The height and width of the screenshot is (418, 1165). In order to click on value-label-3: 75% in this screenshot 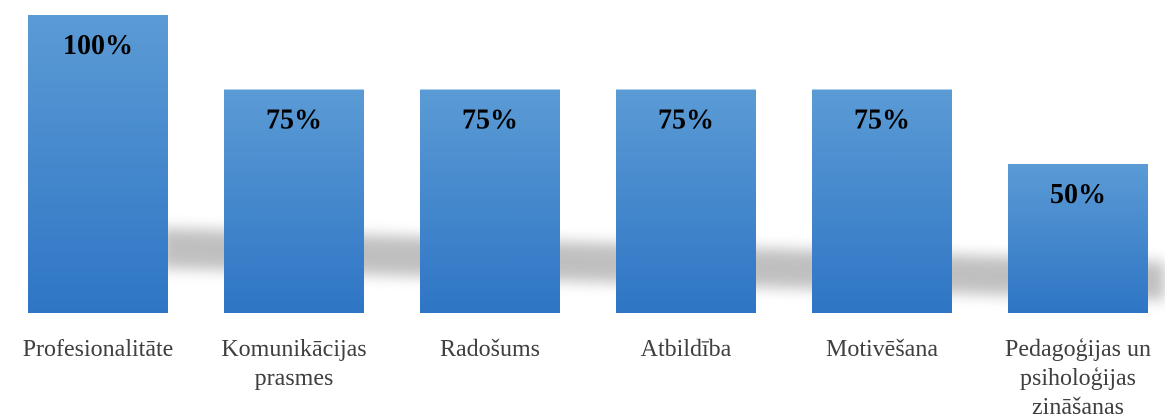, I will do `click(490, 120)`.